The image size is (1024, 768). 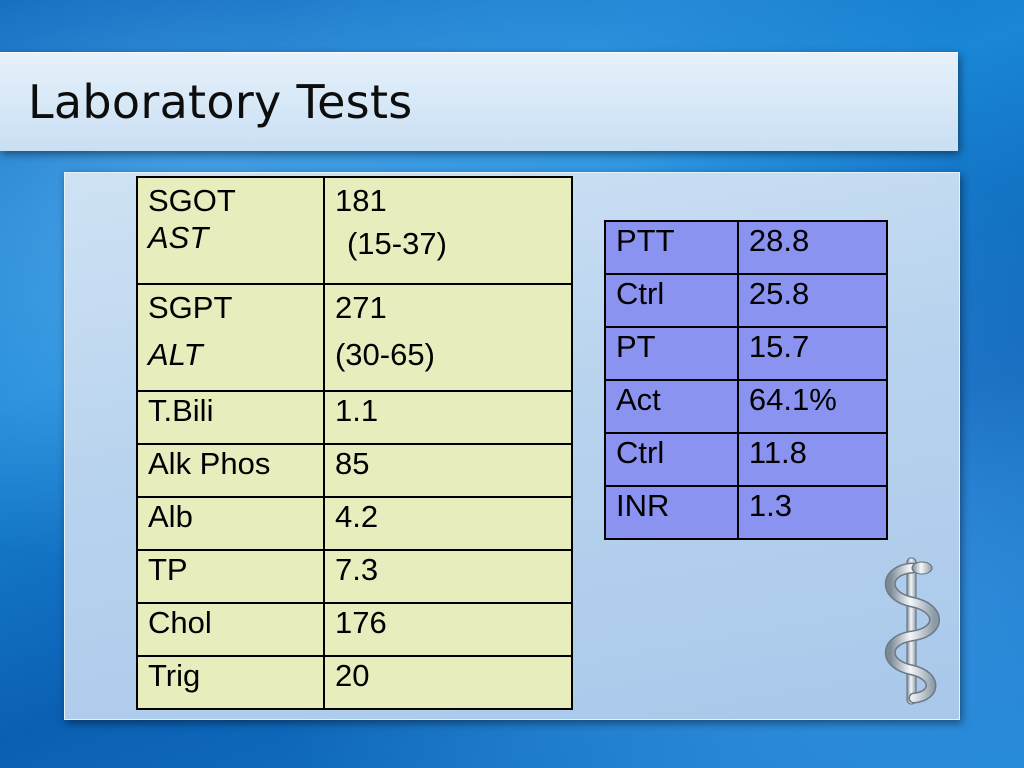 What do you see at coordinates (230, 682) in the screenshot?
I see `test-name: Trig` at bounding box center [230, 682].